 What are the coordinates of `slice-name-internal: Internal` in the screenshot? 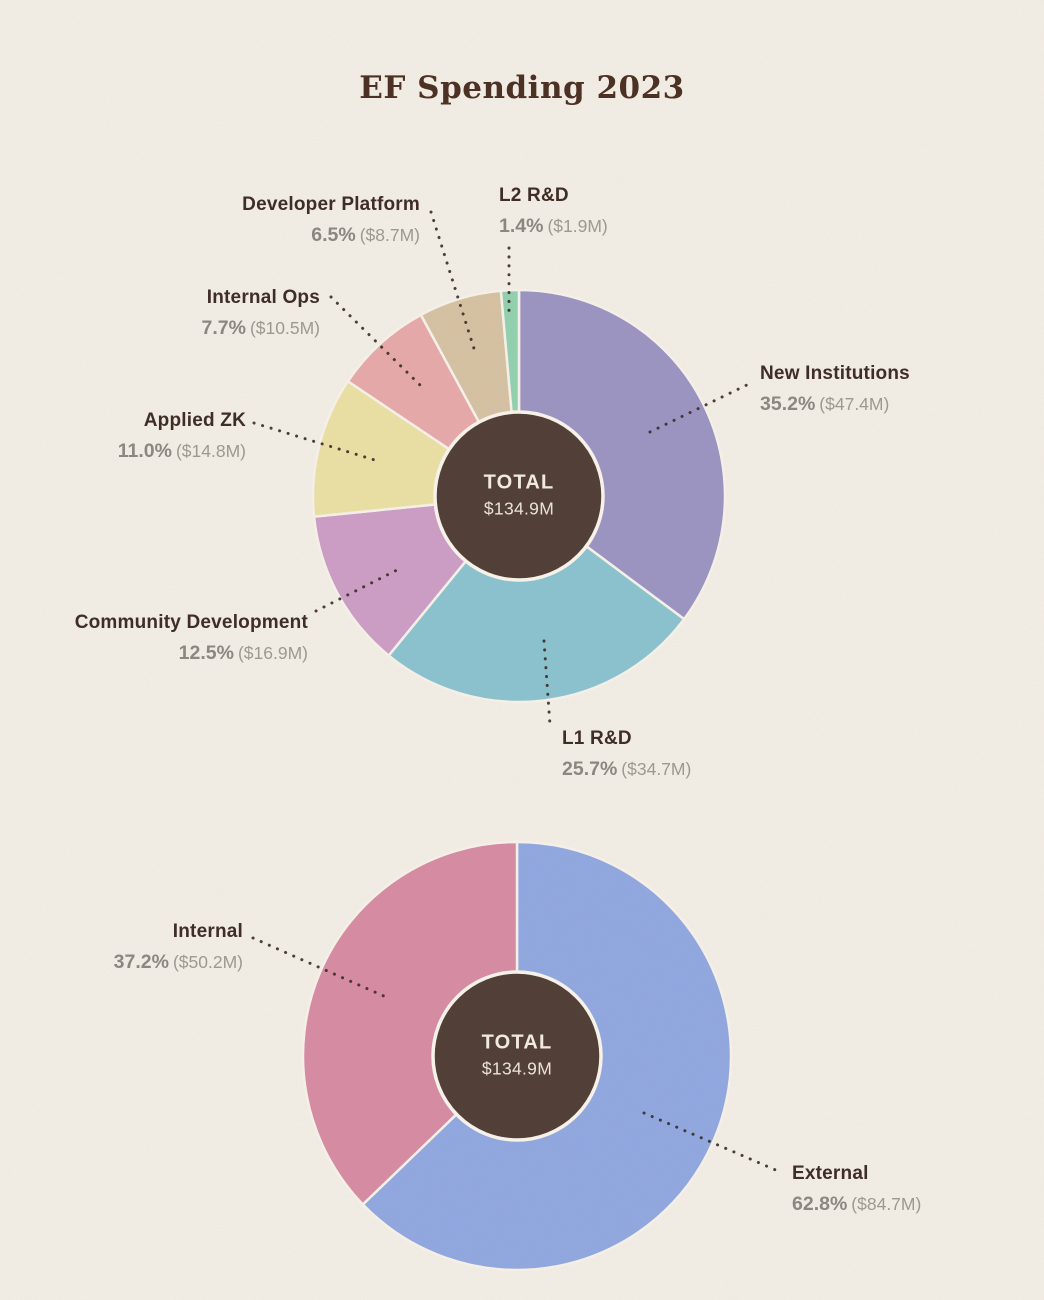 It's located at (207, 931).